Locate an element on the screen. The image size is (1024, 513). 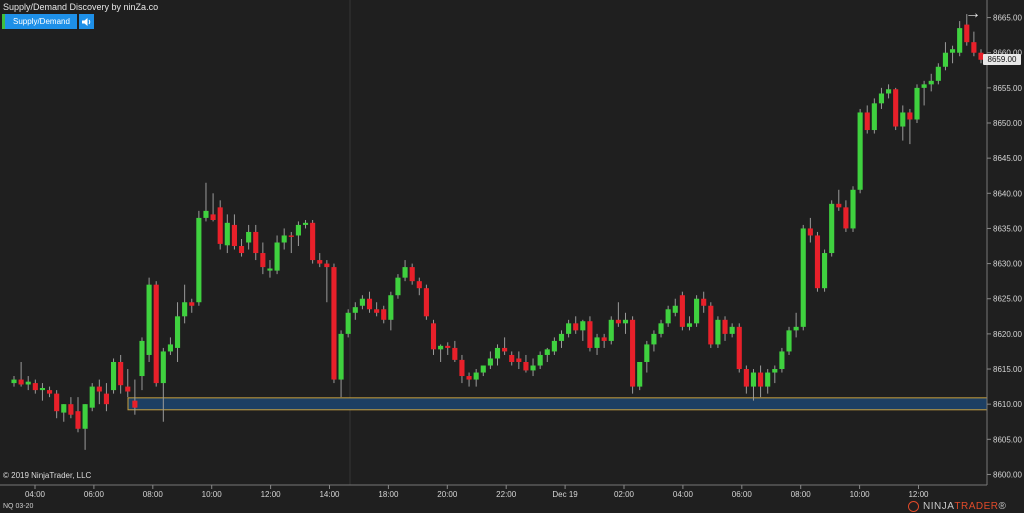
sound-toggle-button is located at coordinates (86, 21).